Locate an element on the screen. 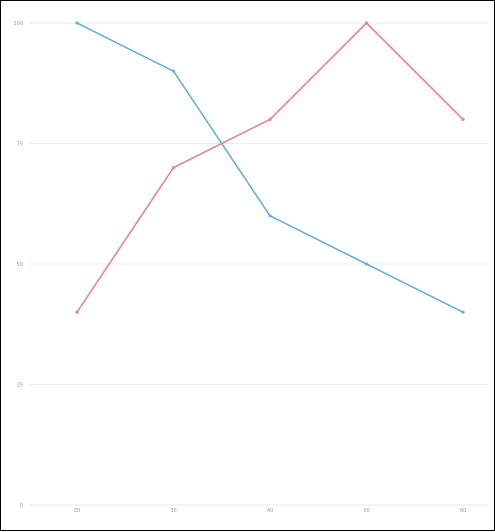  x-tick-label: 20 is located at coordinates (77, 511).